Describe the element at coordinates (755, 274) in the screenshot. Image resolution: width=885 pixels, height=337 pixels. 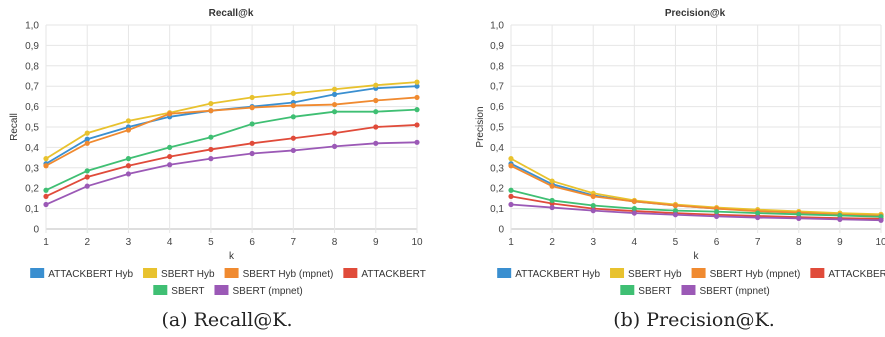
I see `legend-label: SBERT Hyb (mpnet)` at that location.